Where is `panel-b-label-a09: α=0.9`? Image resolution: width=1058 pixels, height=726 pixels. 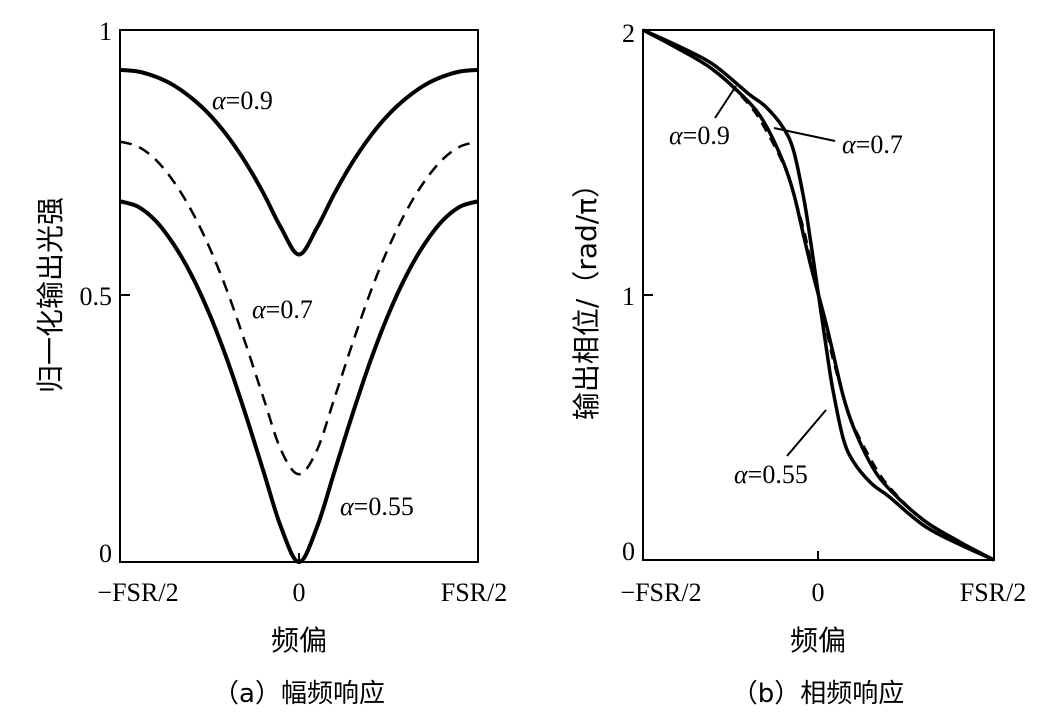 panel-b-label-a09: α=0.9 is located at coordinates (699, 135).